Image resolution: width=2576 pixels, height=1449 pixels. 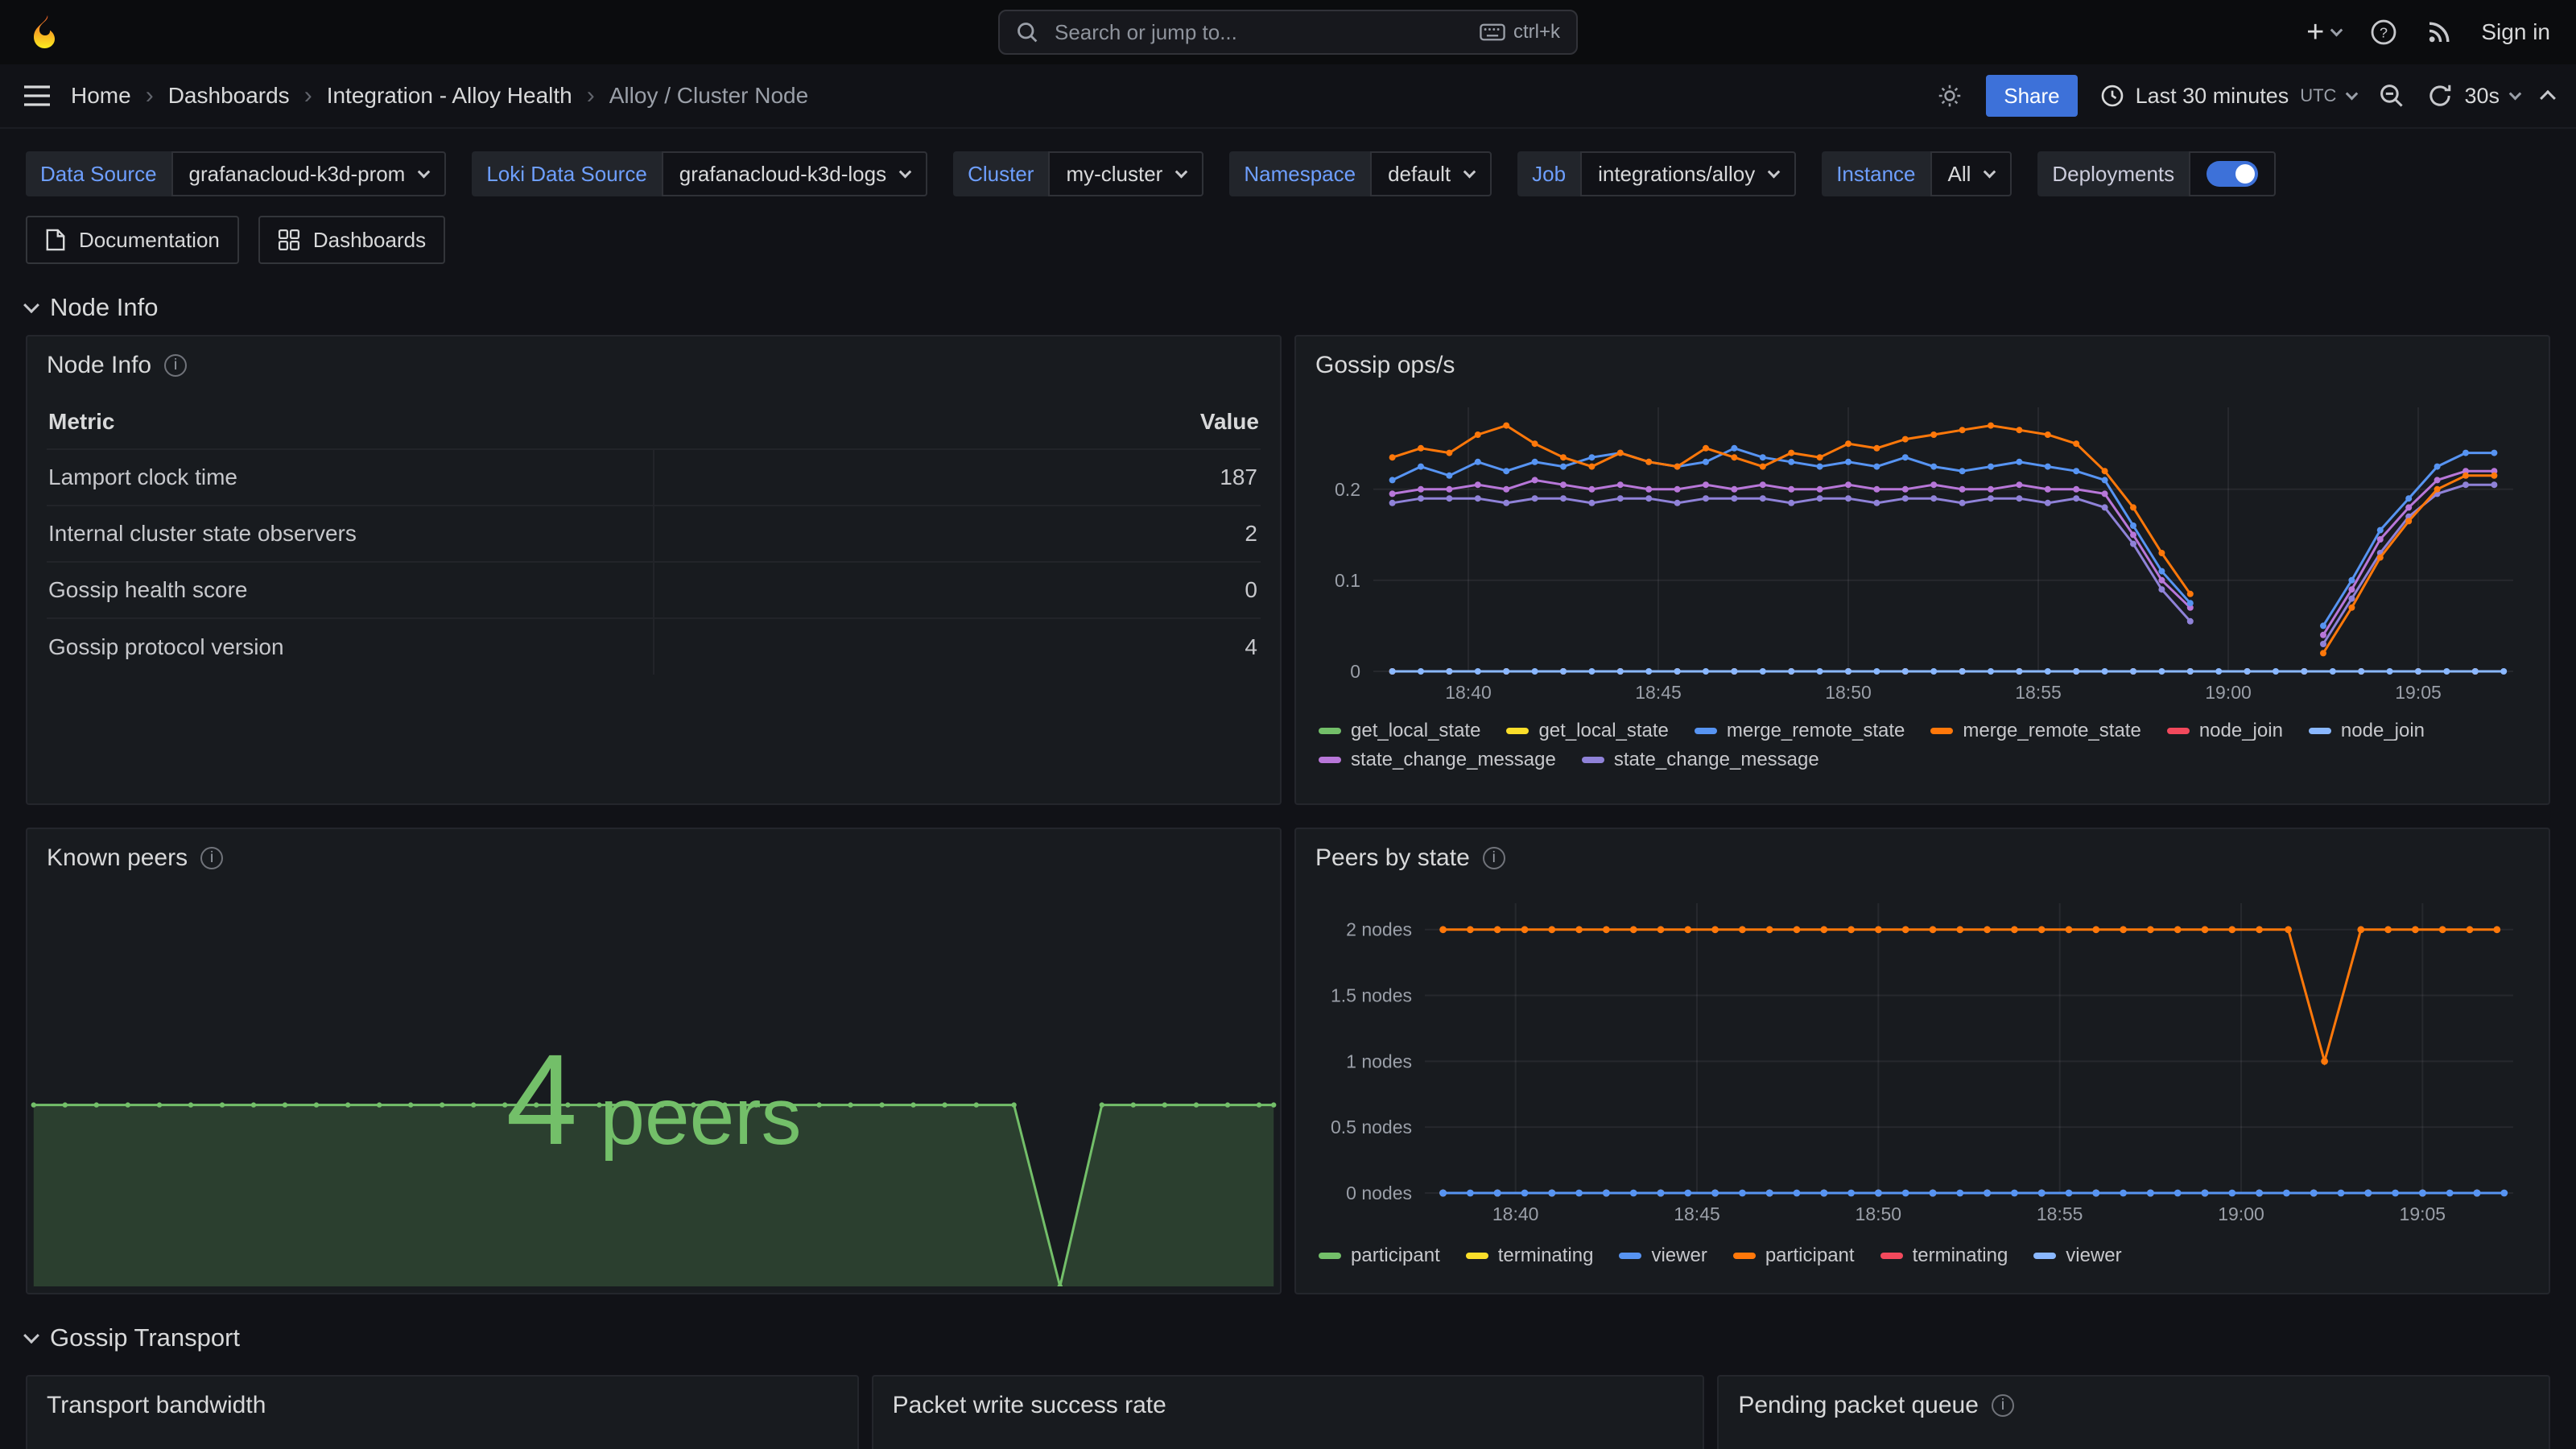 I want to click on svg-text: 1 nodes, so click(x=1379, y=1061).